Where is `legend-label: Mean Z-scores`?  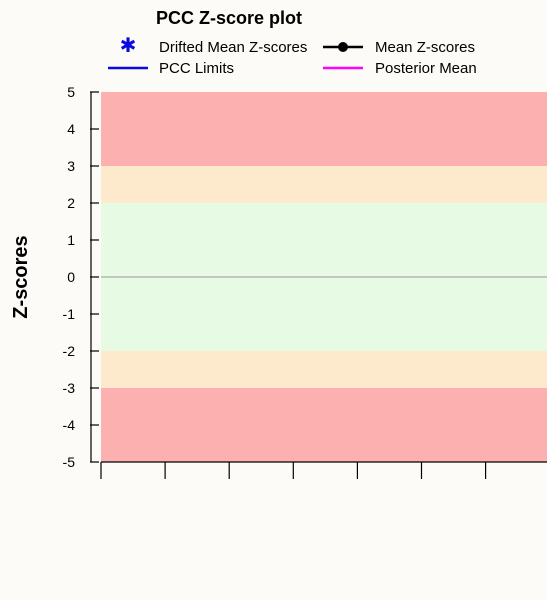
legend-label: Mean Z-scores is located at coordinates (425, 47).